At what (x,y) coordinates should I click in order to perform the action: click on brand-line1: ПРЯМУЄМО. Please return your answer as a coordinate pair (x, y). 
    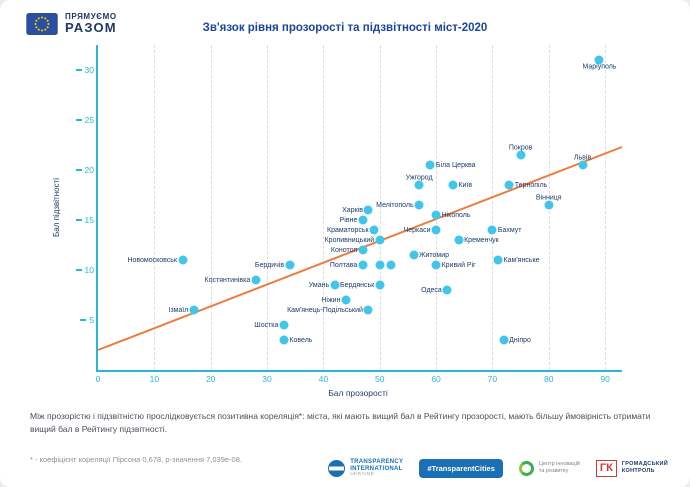
    Looking at the image, I should click on (91, 16).